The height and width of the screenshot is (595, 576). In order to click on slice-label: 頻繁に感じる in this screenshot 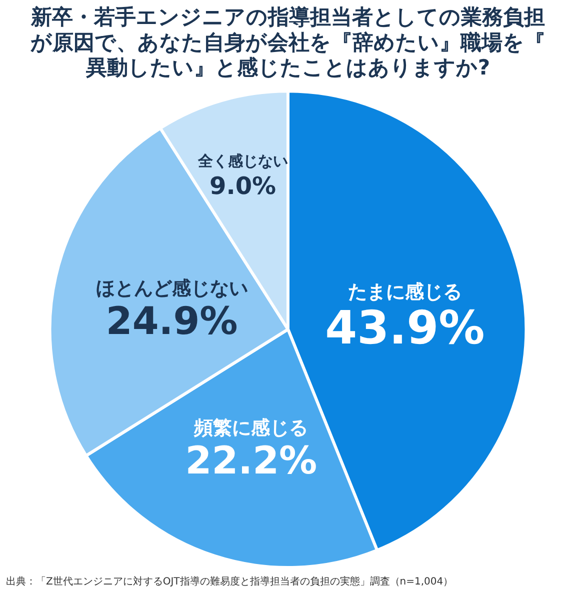, I will do `click(250, 428)`.